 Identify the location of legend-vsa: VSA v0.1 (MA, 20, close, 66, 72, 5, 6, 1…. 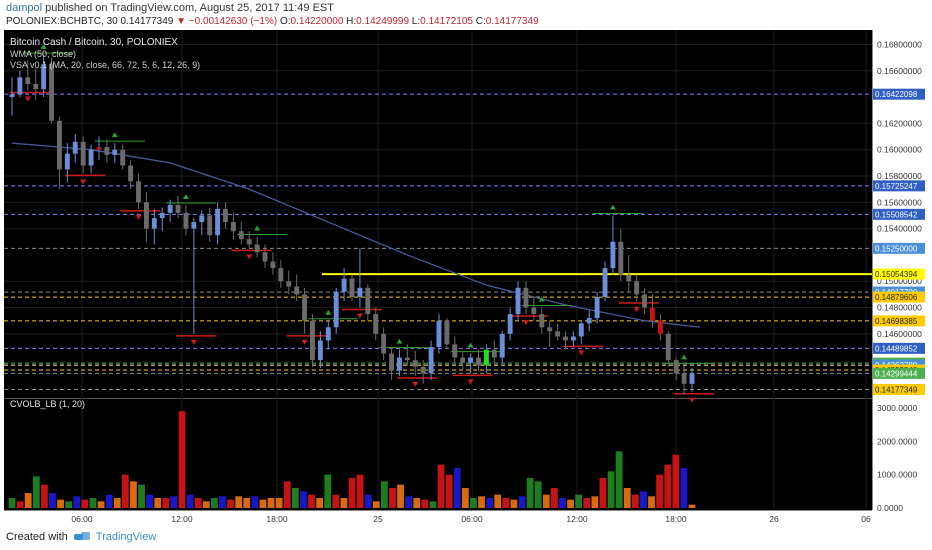
(105, 65).